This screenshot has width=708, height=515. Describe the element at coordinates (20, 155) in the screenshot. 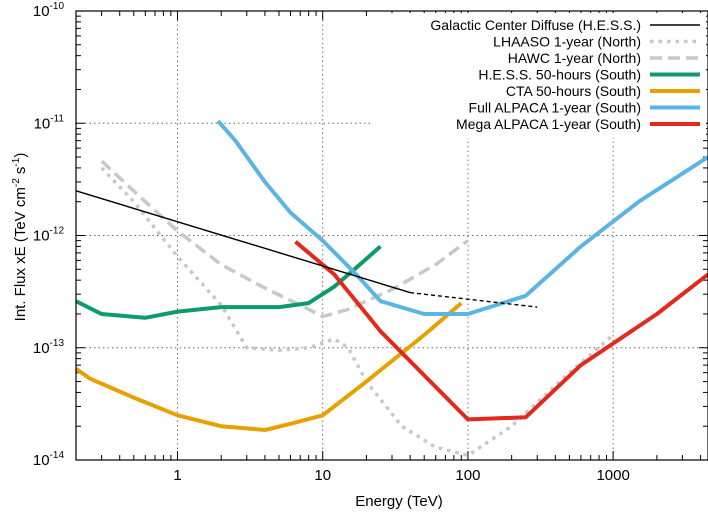

I see `y-axis-label-suffix: )` at that location.